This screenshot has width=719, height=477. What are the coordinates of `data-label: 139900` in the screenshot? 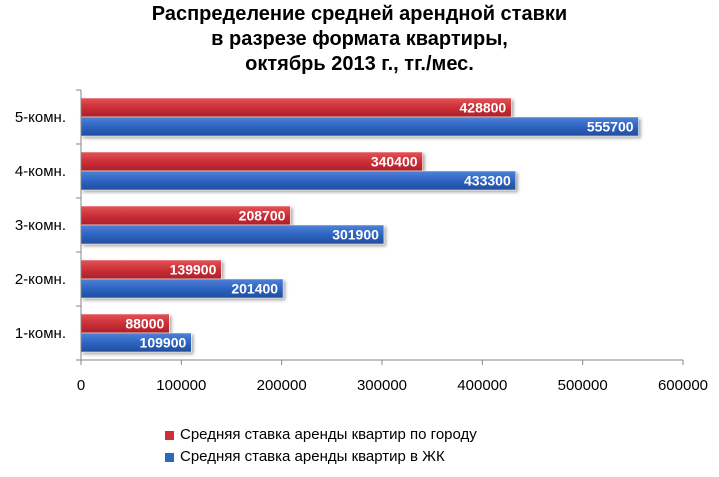 It's located at (193, 270).